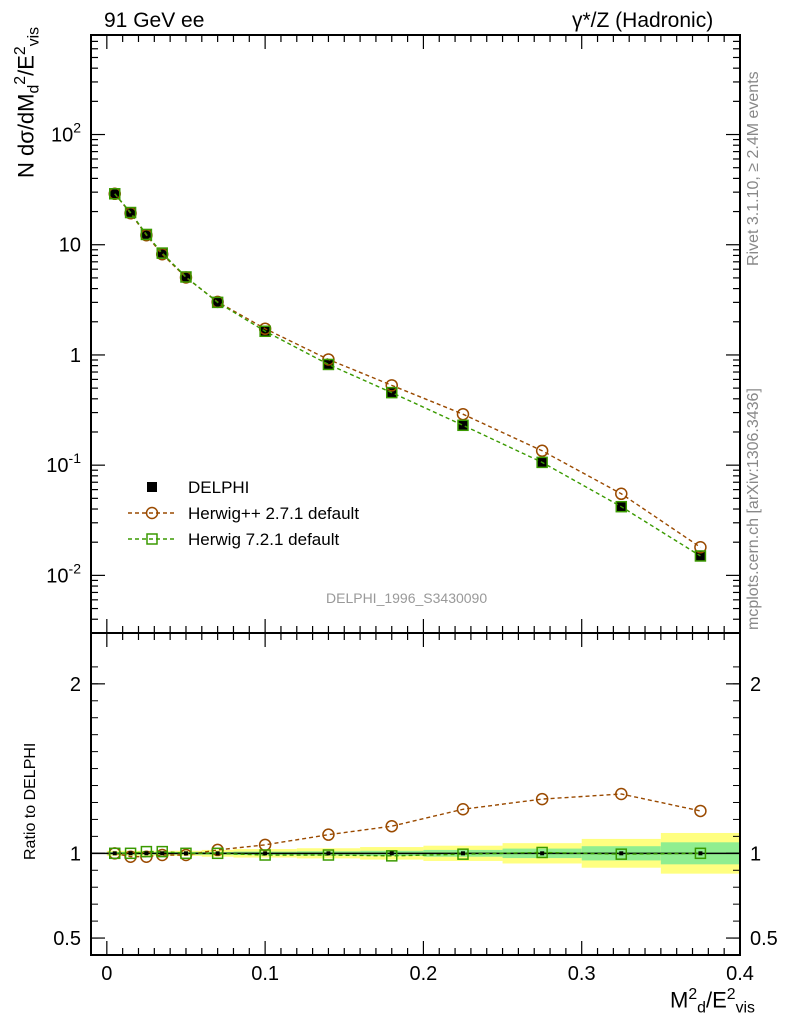 The width and height of the screenshot is (786, 1024). I want to click on main-y-tick-label: 1, so click(75, 356).